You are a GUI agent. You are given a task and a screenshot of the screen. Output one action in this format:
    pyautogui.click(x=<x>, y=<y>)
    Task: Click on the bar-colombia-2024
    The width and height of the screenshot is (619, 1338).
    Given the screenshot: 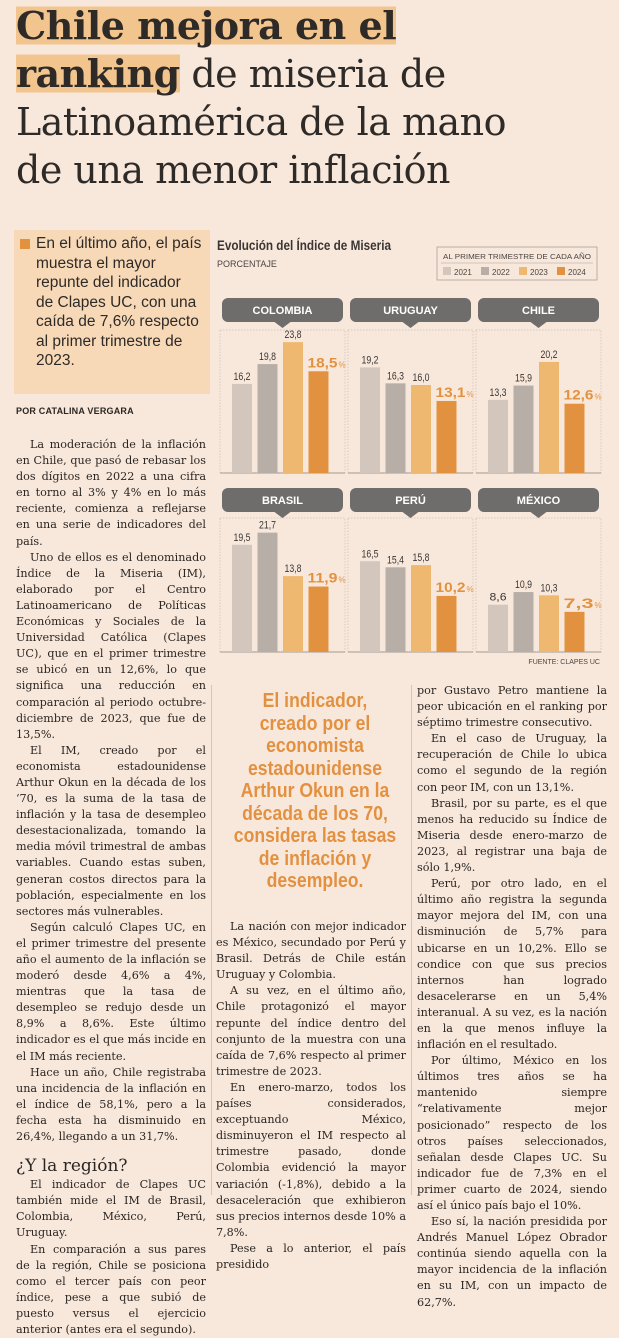 What is the action you would take?
    pyautogui.click(x=319, y=422)
    